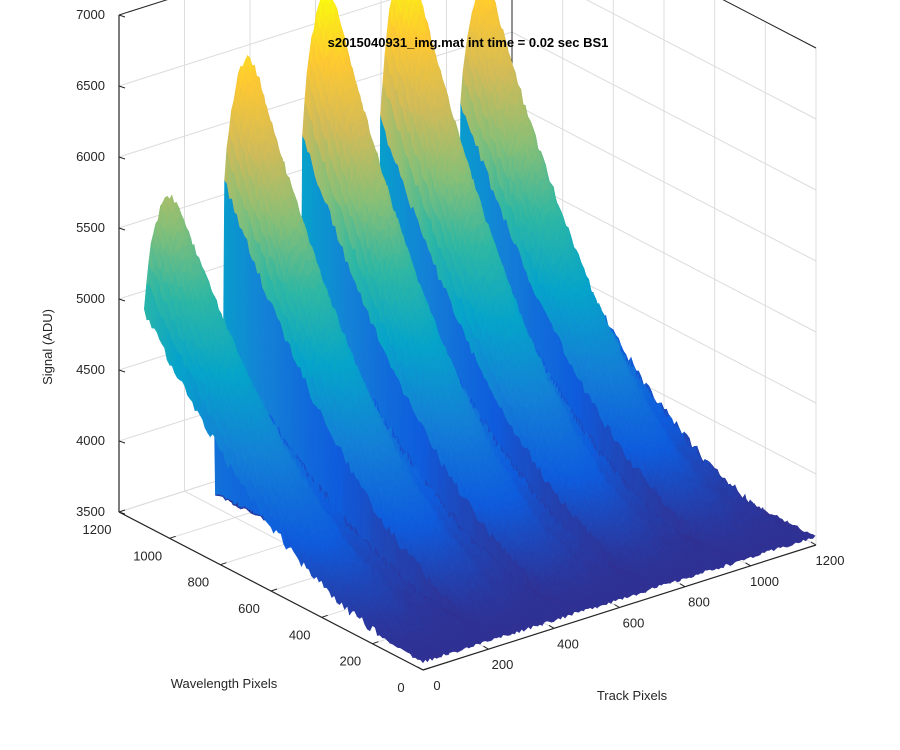 Image resolution: width=900 pixels, height=750 pixels. Describe the element at coordinates (769, 24) in the screenshot. I see `box-edge-top-right` at that location.